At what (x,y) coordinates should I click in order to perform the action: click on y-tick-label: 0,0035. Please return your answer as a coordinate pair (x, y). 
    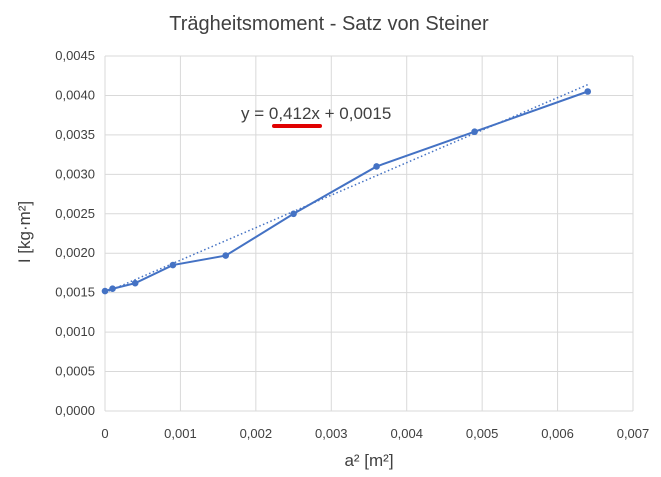
    Looking at the image, I should click on (75, 134).